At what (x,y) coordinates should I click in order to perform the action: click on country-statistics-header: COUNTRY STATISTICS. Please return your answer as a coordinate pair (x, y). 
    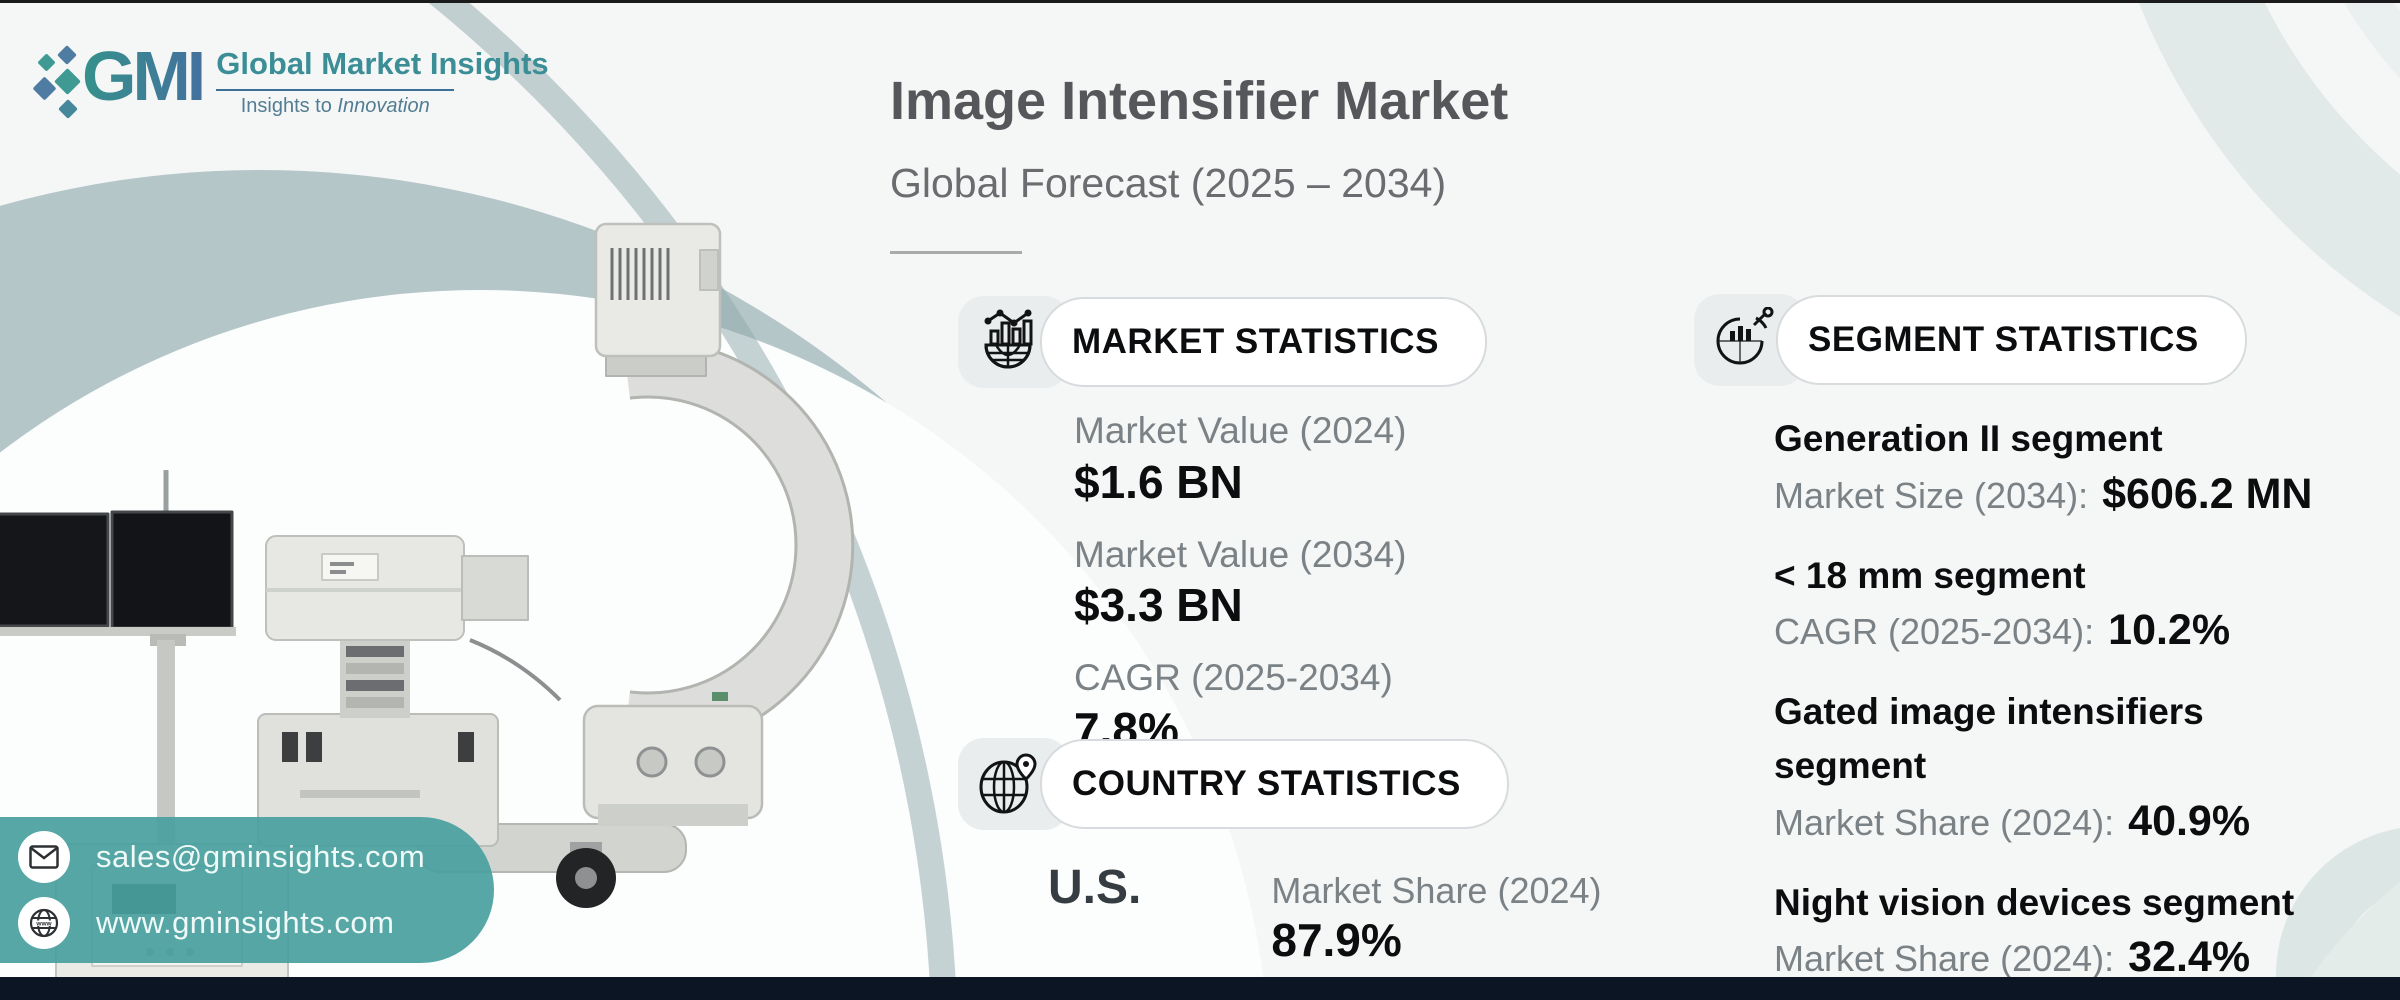
    Looking at the image, I should click on (1280, 784).